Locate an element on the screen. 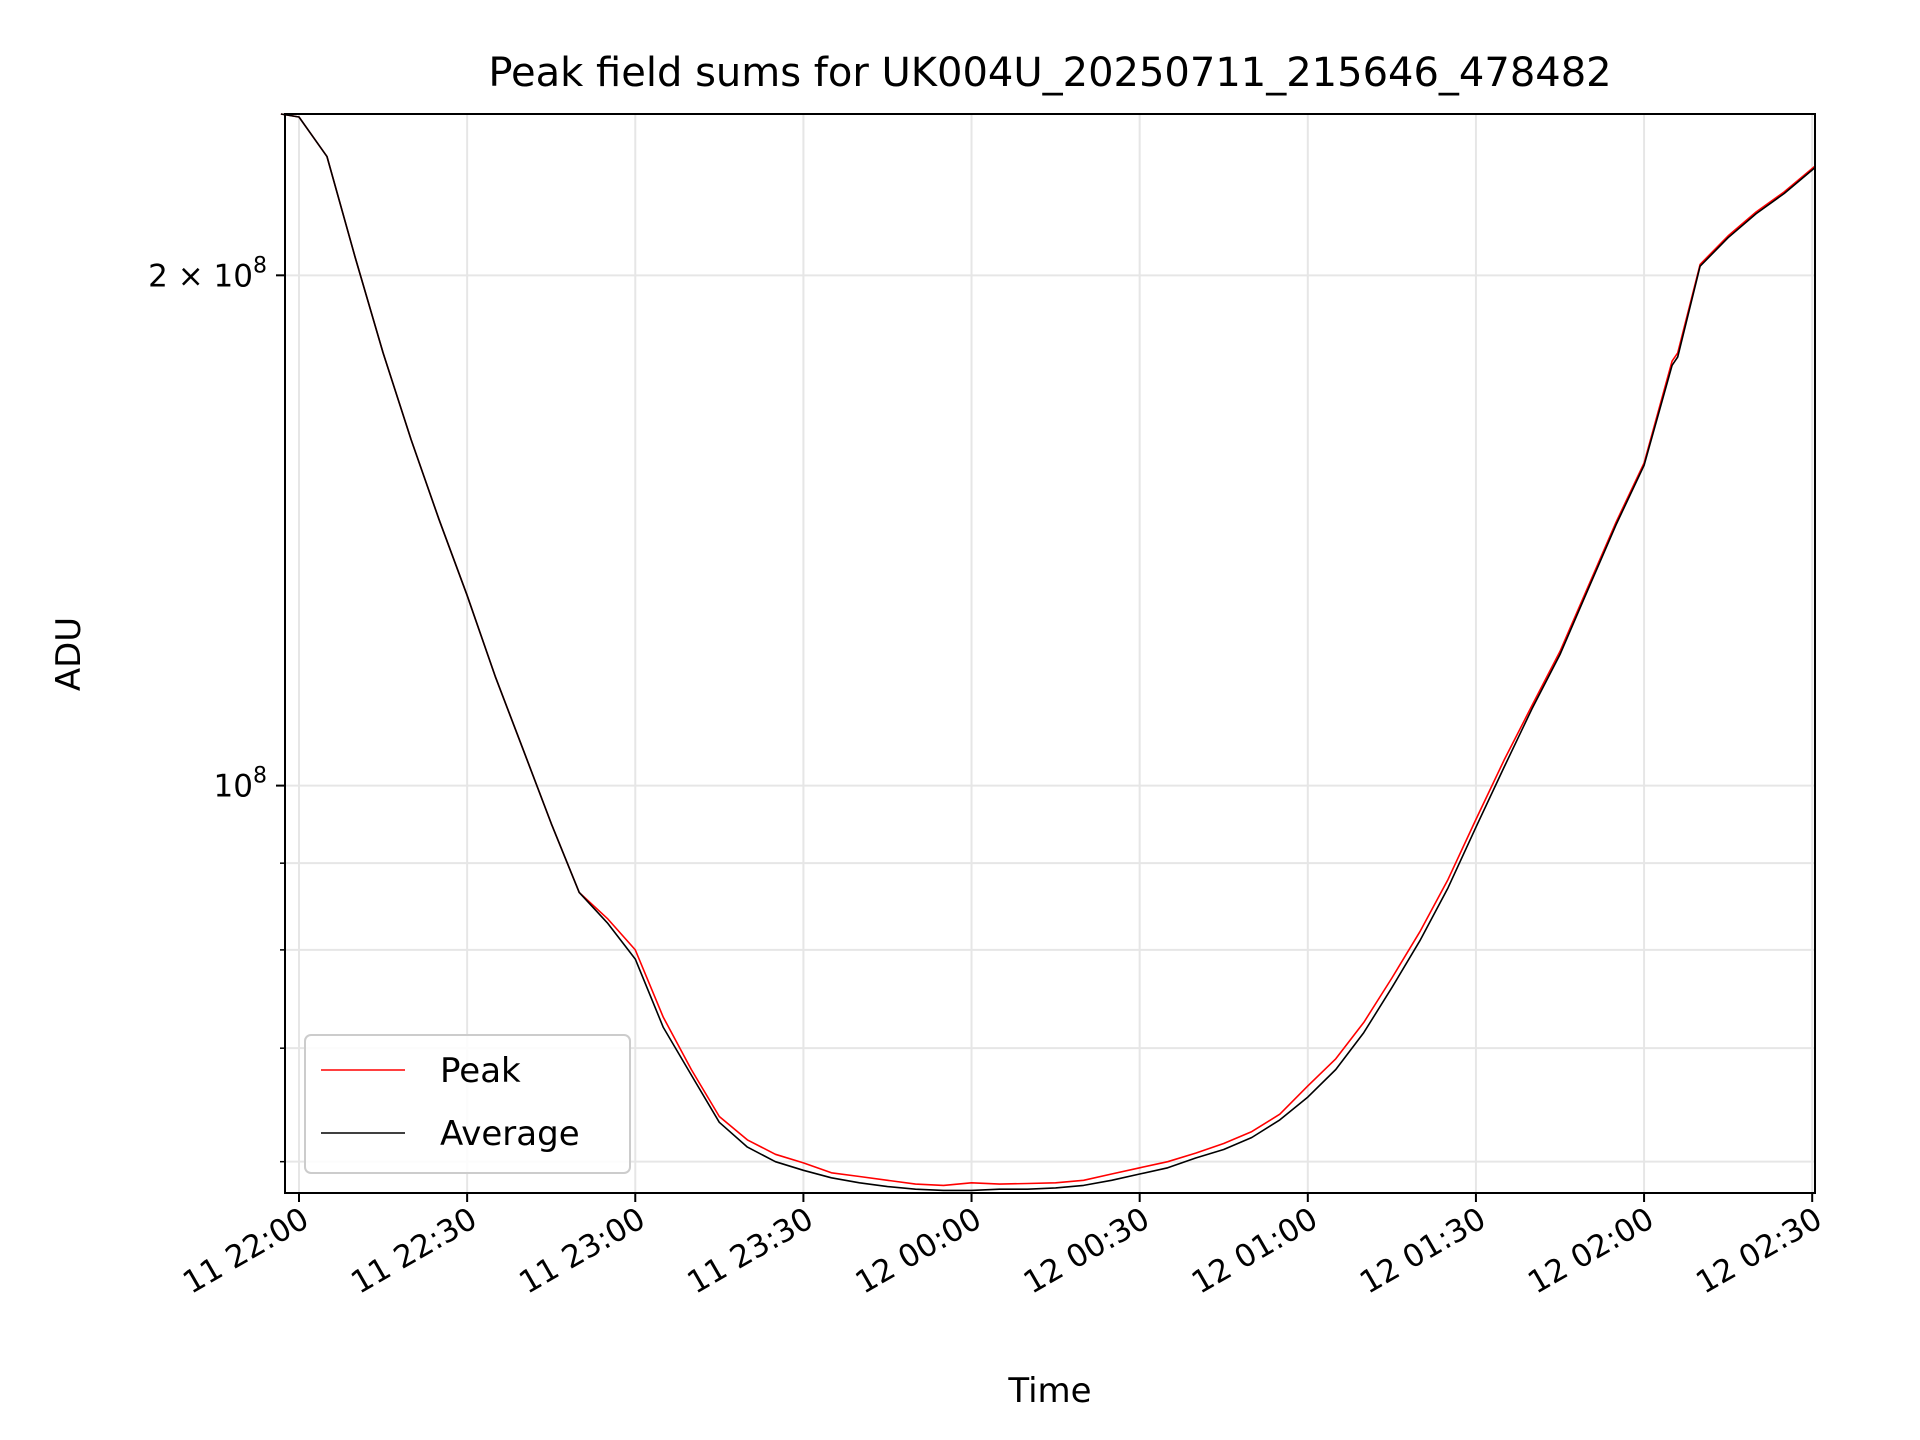  y-axis-label: ADU is located at coordinates (69, 654).